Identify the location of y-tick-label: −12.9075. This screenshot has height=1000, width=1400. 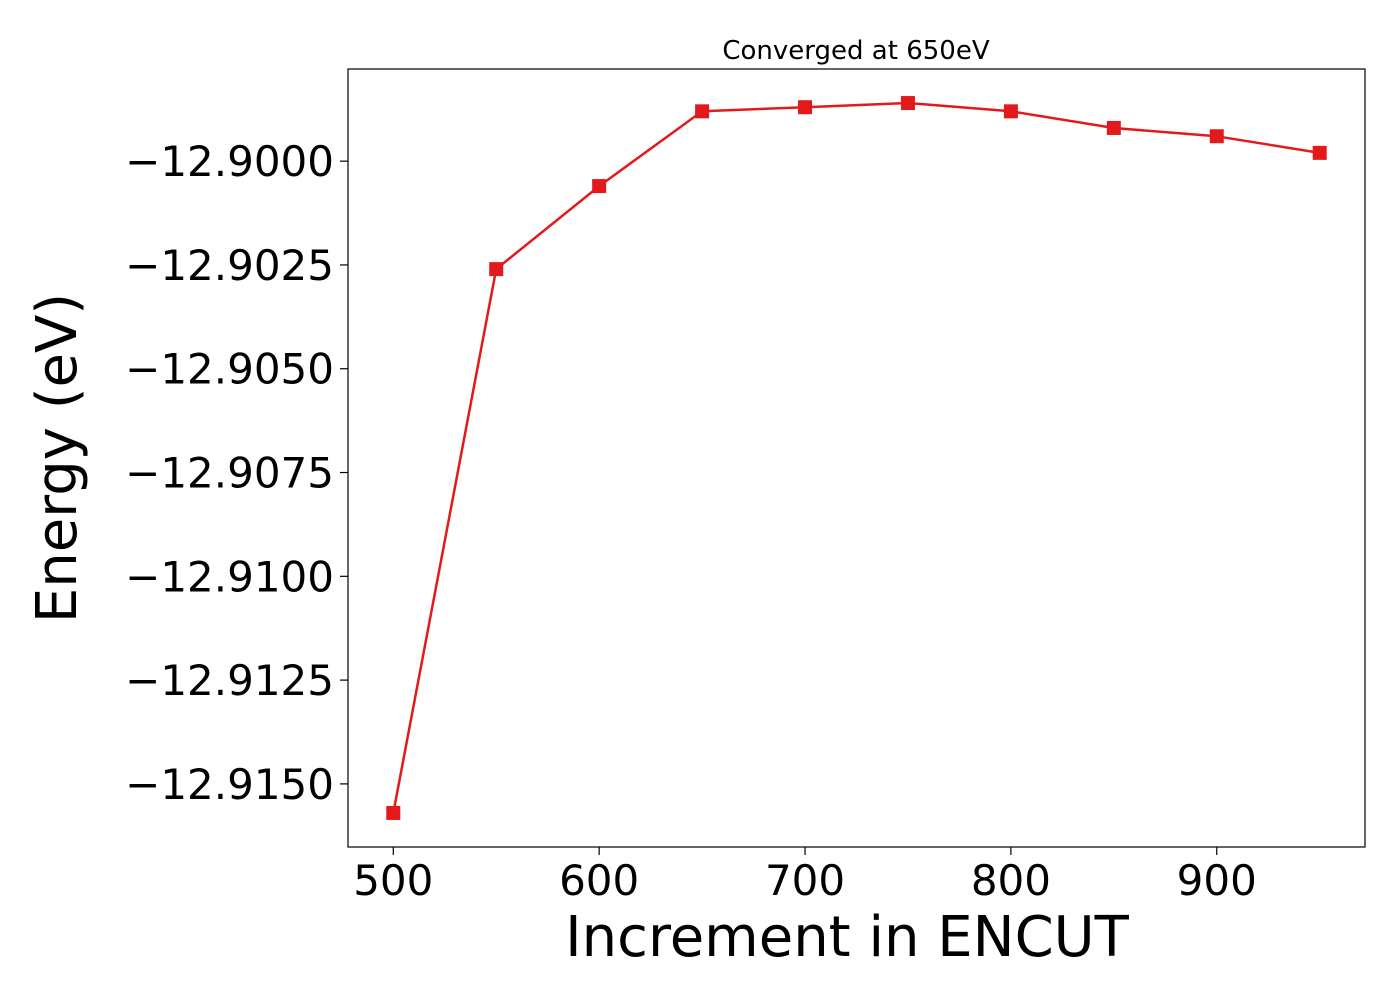
(229, 473).